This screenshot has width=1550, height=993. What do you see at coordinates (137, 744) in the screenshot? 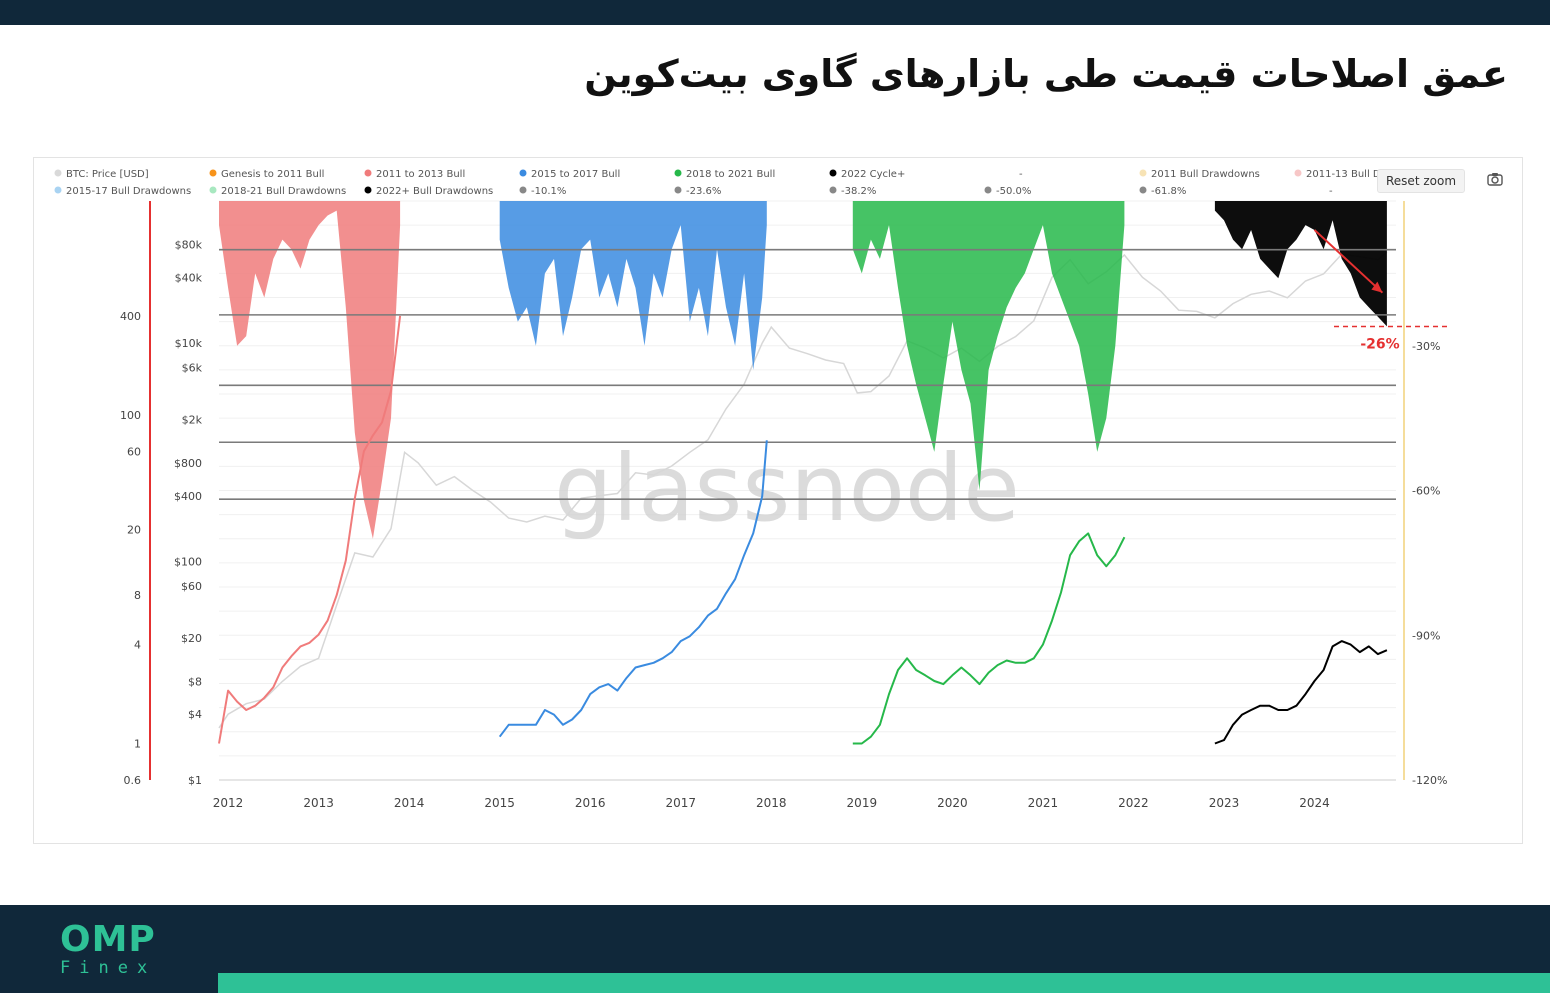
I see `roi-tick-label: 1` at bounding box center [137, 744].